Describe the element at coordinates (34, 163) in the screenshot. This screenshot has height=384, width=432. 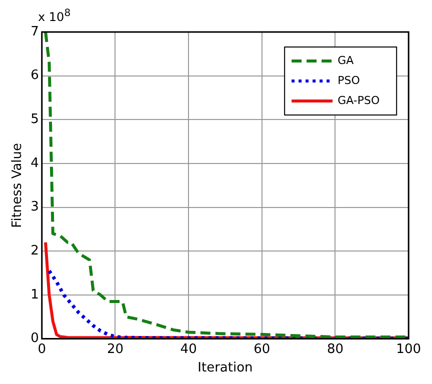
I see `y-tick-label: 4` at that location.